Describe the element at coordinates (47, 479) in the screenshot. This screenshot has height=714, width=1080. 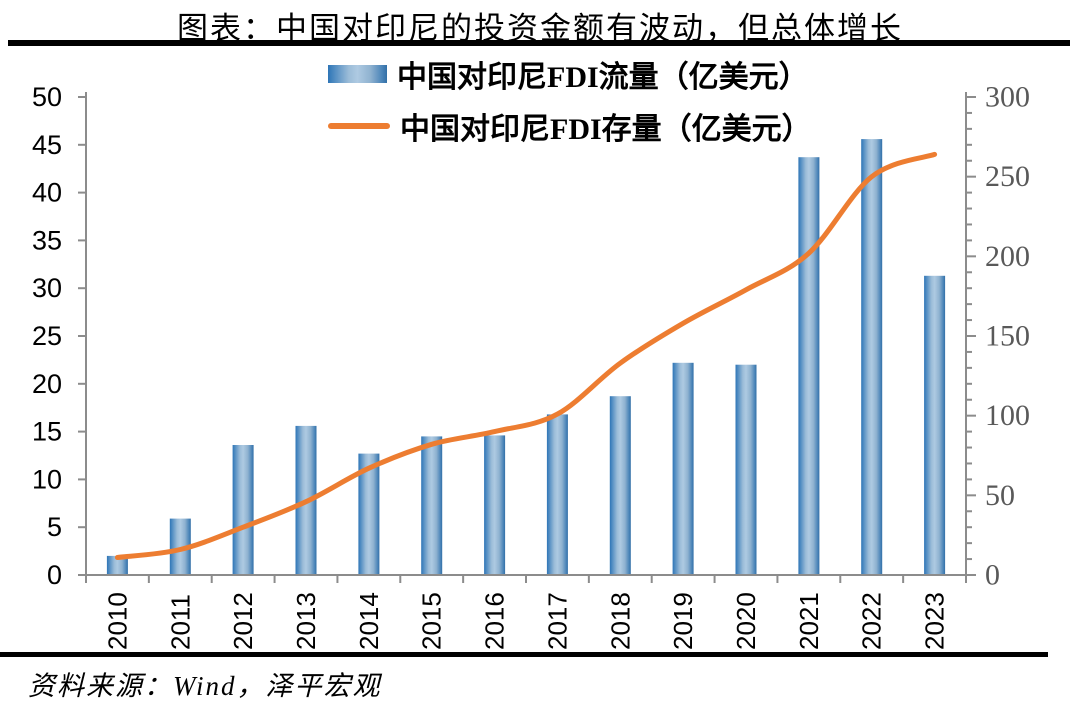
I see `left-tick-label: 10` at that location.